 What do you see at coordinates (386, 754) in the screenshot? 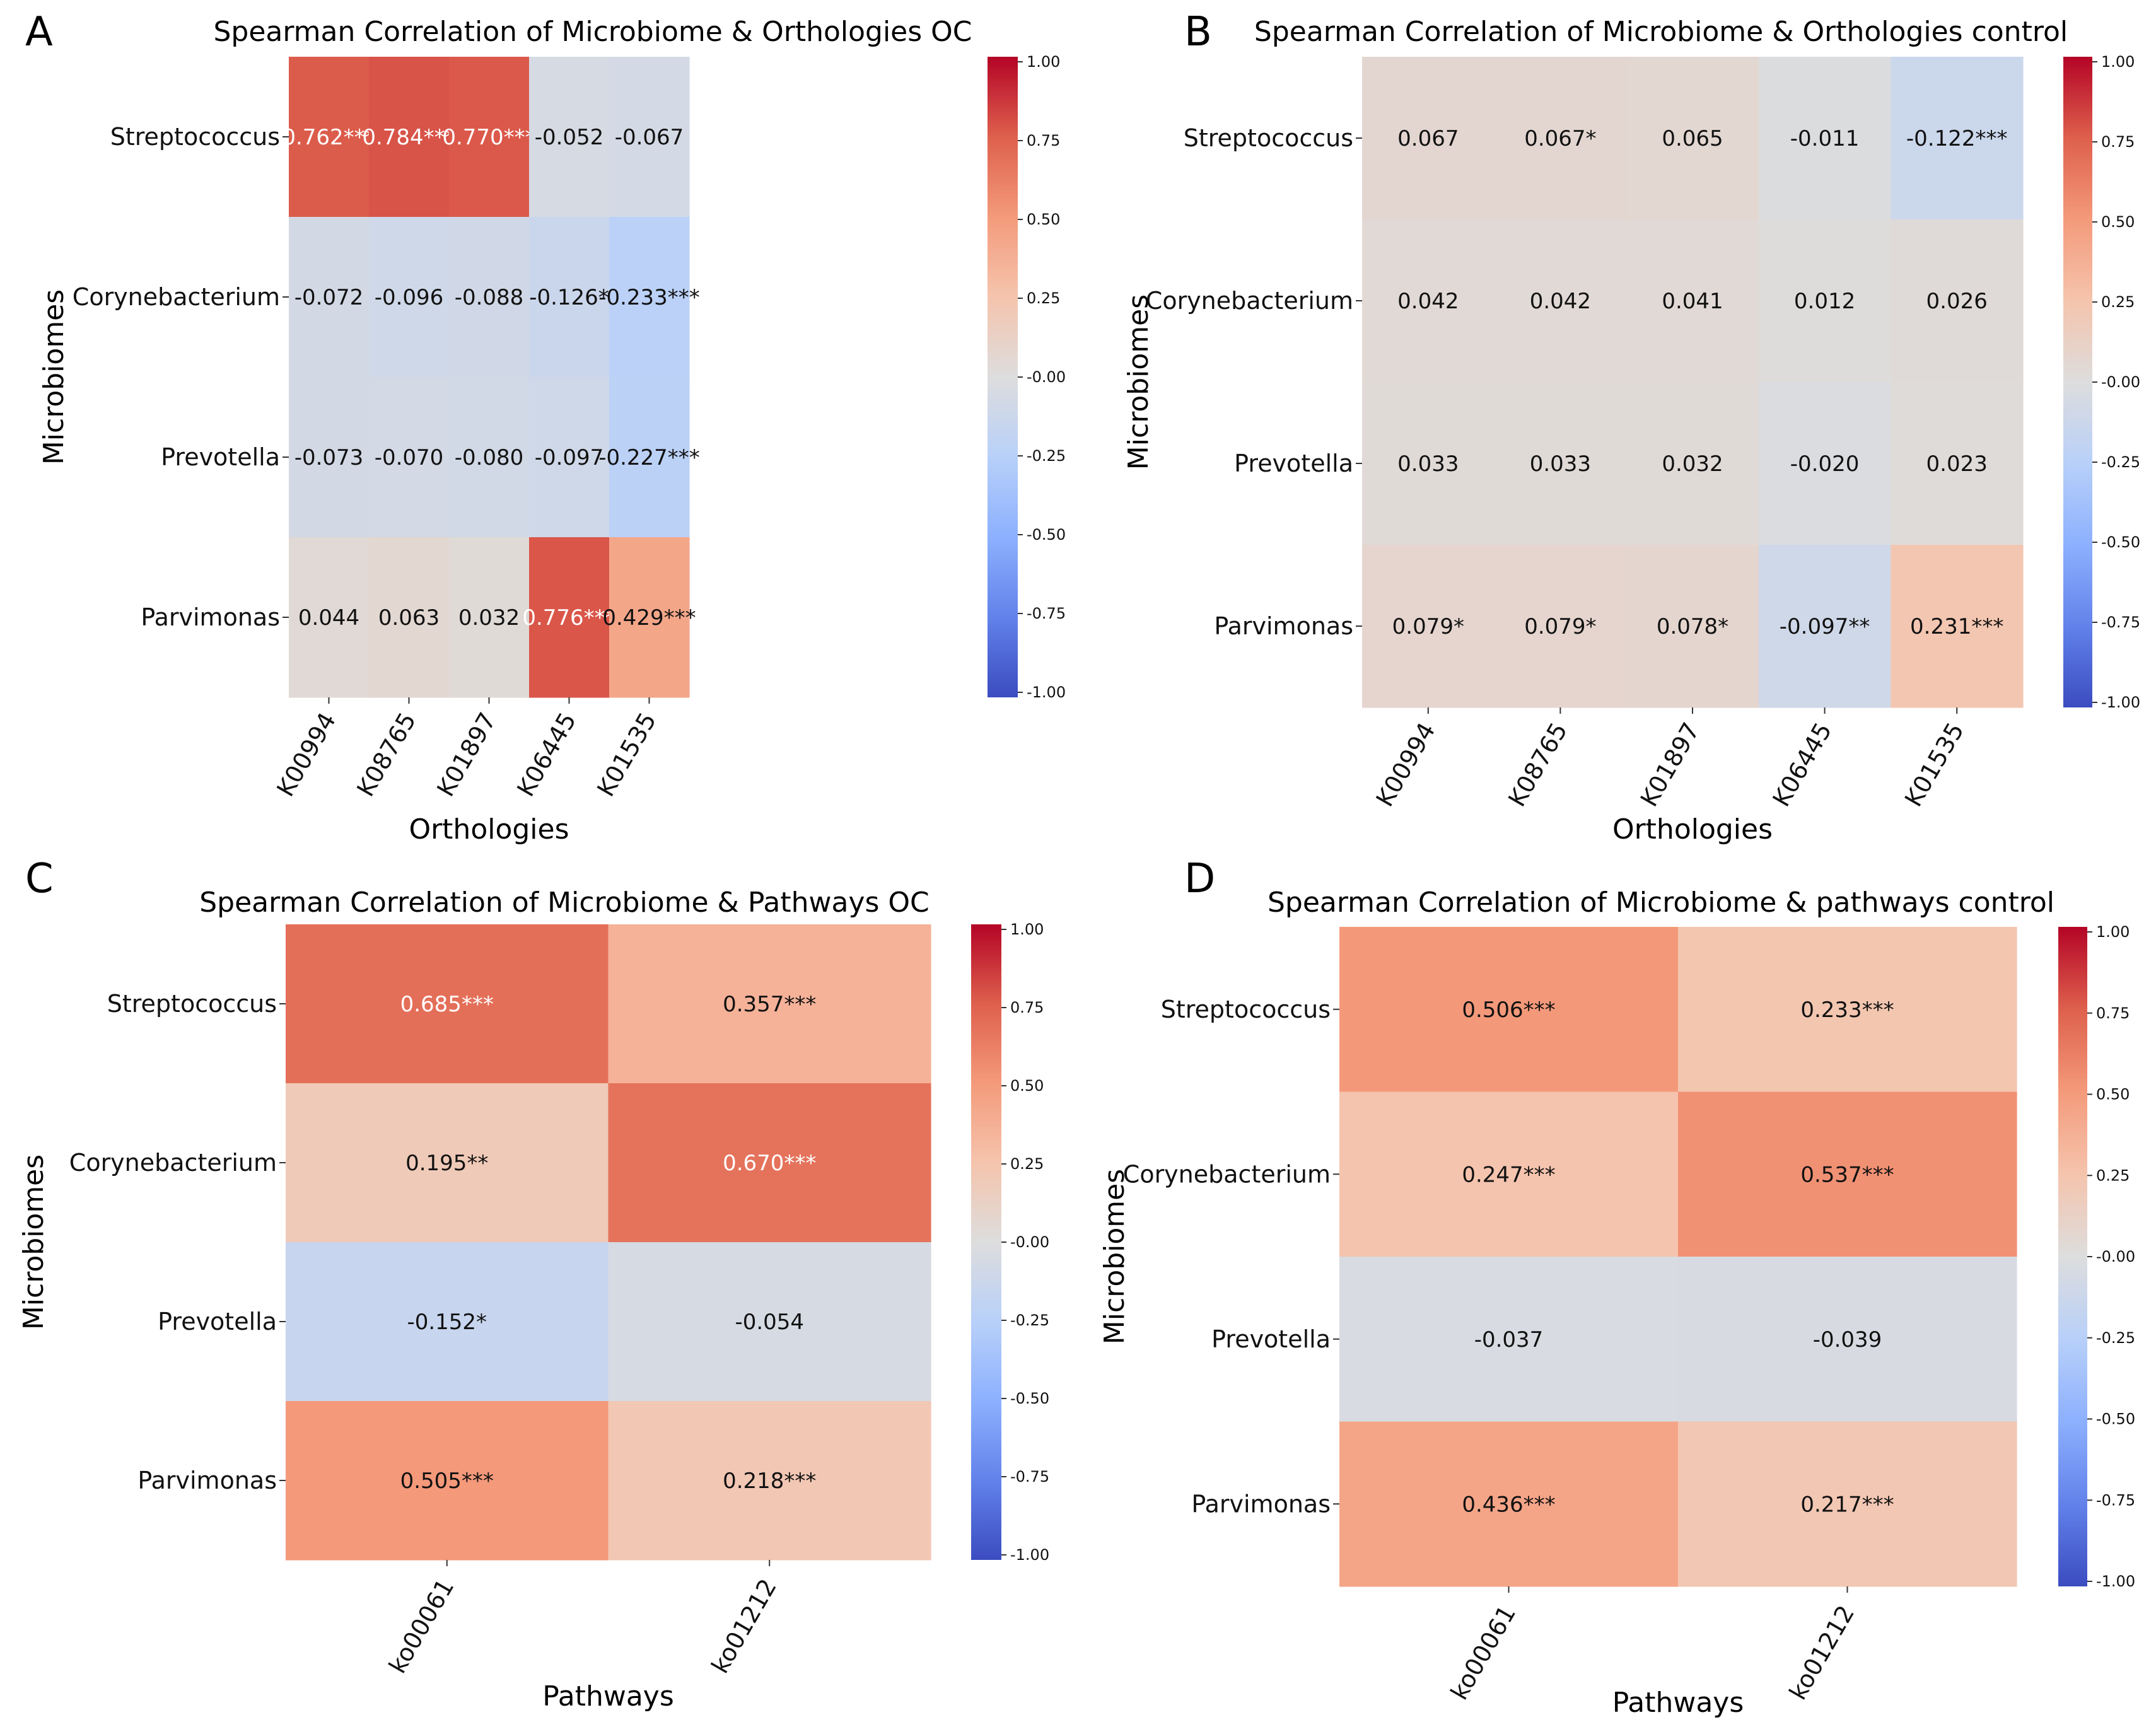
I see `x-tick-label: K08765` at bounding box center [386, 754].